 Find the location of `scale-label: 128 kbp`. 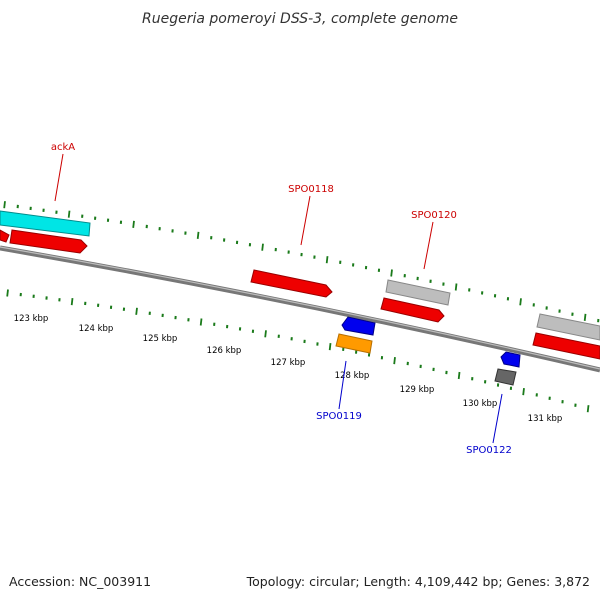

scale-label: 128 kbp is located at coordinates (352, 376).